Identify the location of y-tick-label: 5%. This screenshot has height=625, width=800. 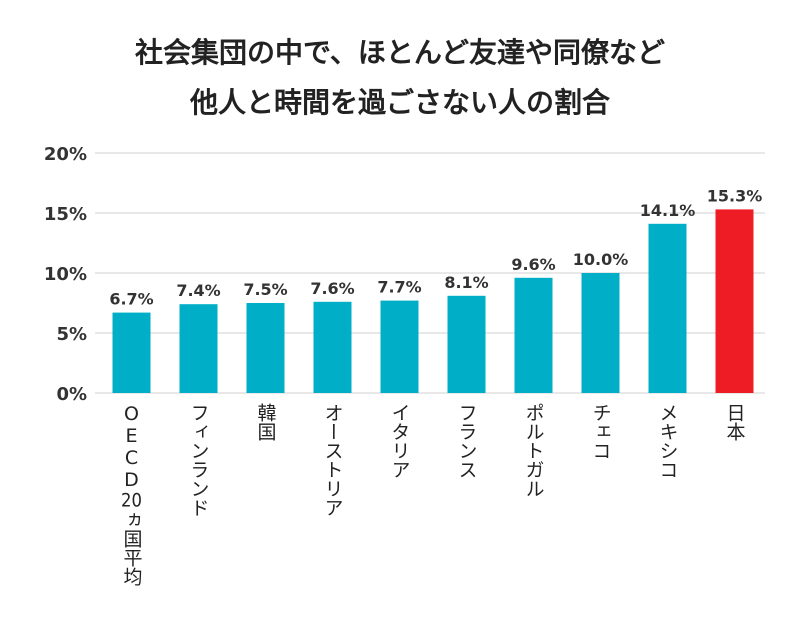
(71, 334).